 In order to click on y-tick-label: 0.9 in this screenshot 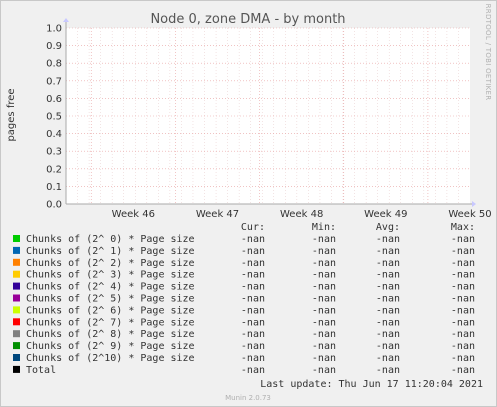, I will do `click(54, 46)`.